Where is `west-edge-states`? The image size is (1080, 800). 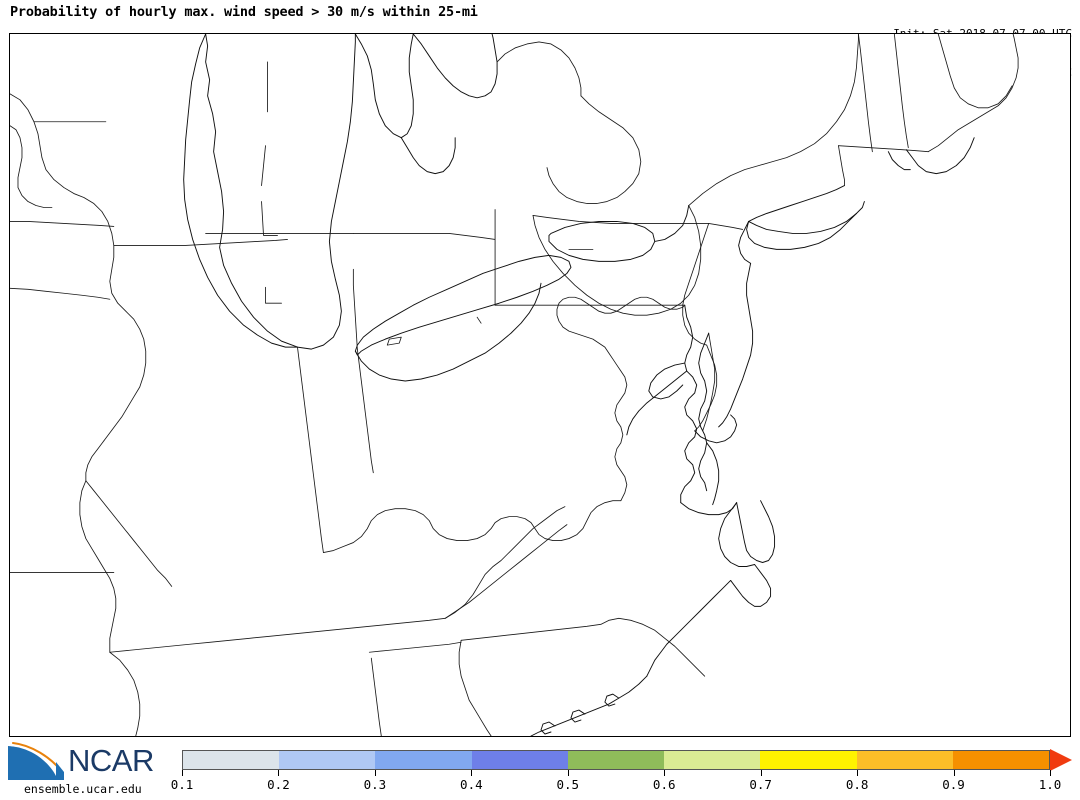 west-edge-states is located at coordinates (31, 167).